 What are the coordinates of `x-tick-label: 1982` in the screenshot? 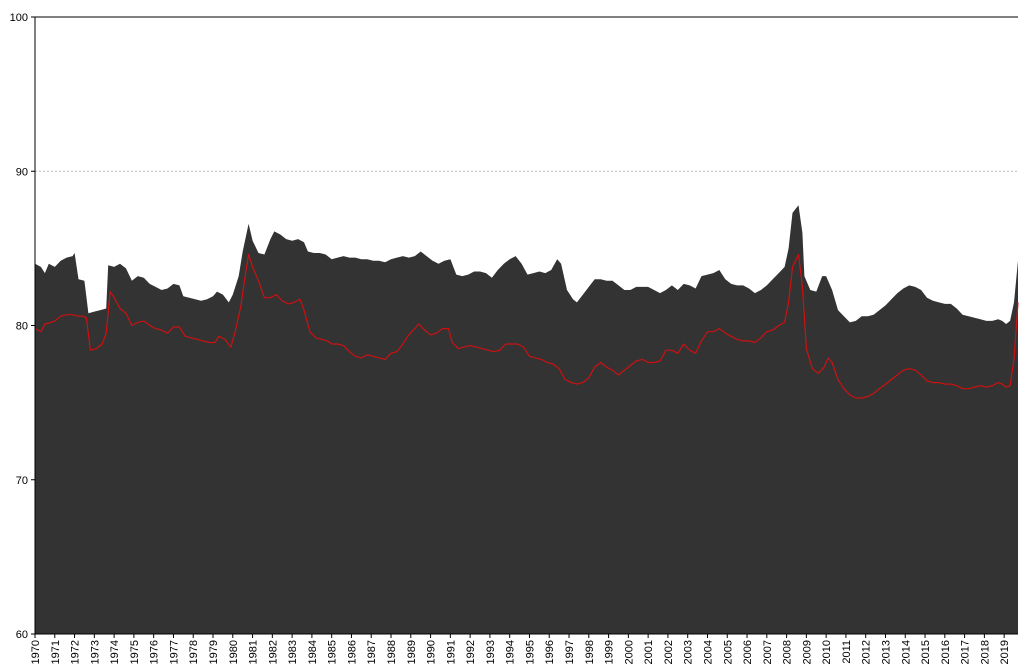 It's located at (273, 652).